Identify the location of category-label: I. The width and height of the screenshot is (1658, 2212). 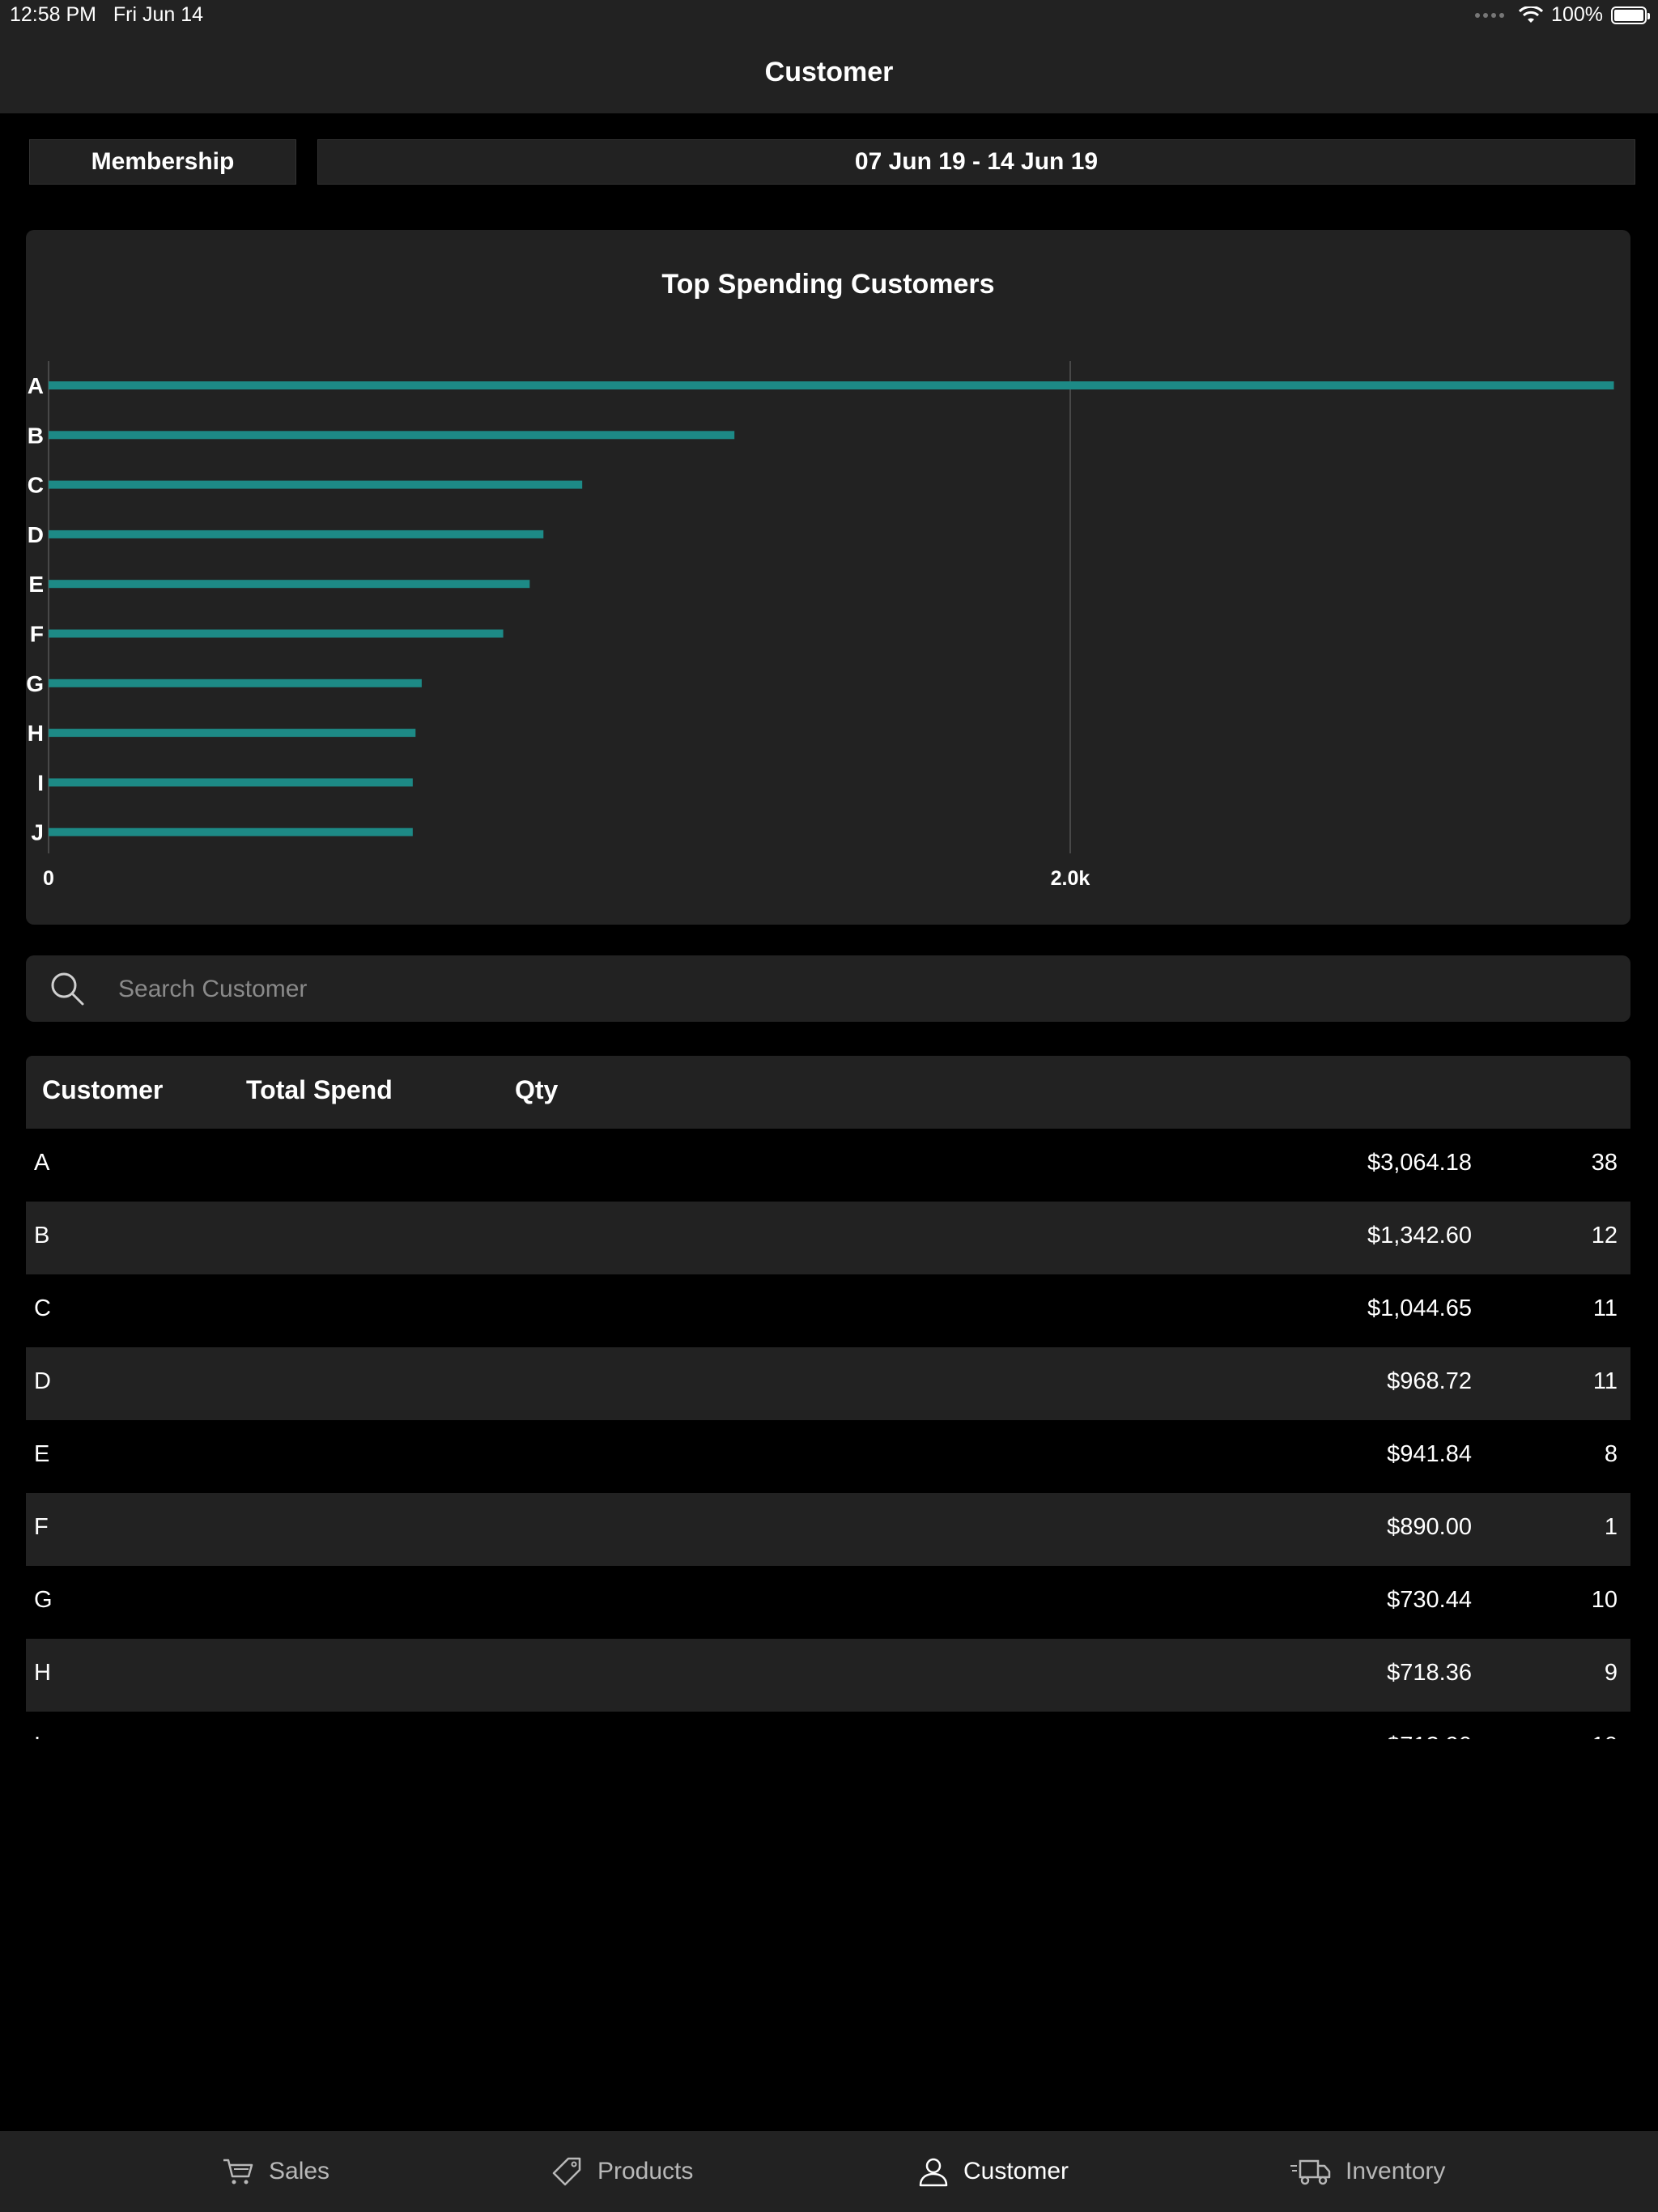
(40, 783).